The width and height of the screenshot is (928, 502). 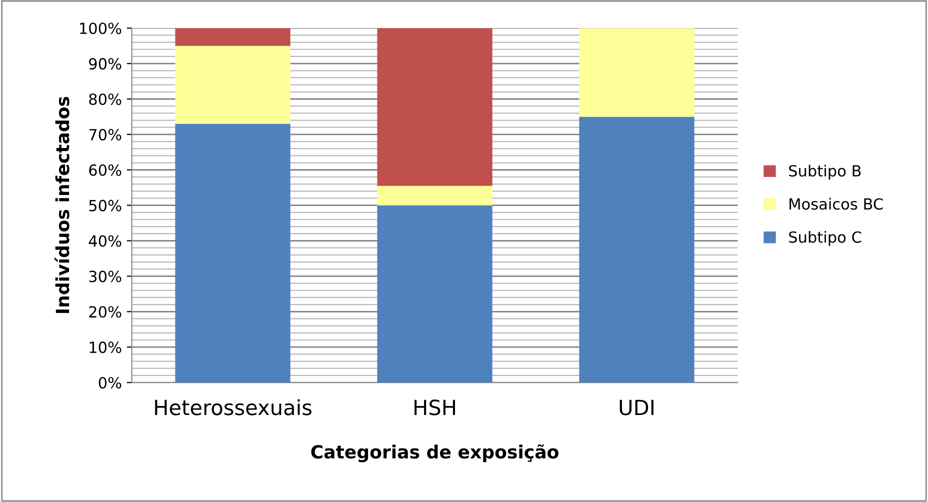 I want to click on legend-label: Subtipo B, so click(x=825, y=172).